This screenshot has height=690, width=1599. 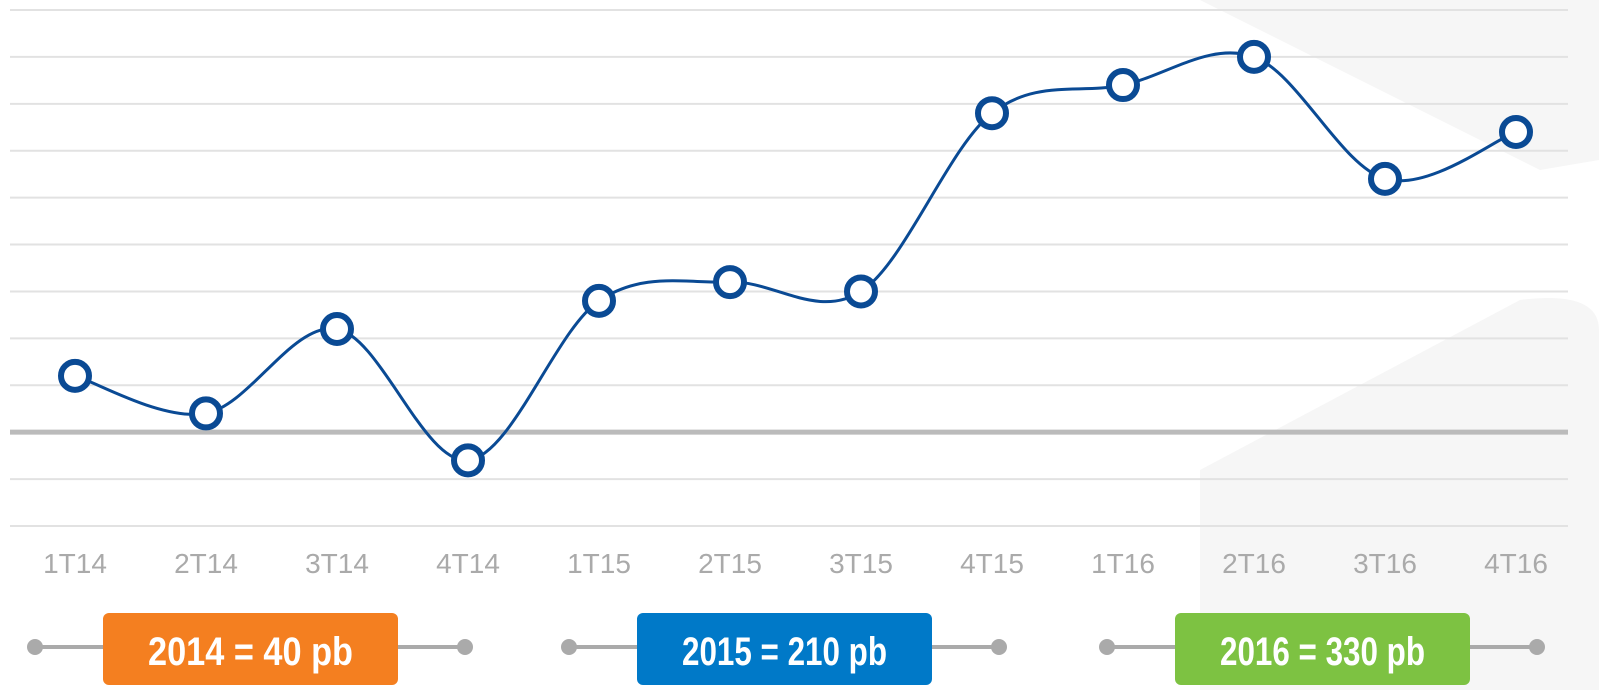 What do you see at coordinates (1123, 563) in the screenshot?
I see `x-tick-label: 1T16` at bounding box center [1123, 563].